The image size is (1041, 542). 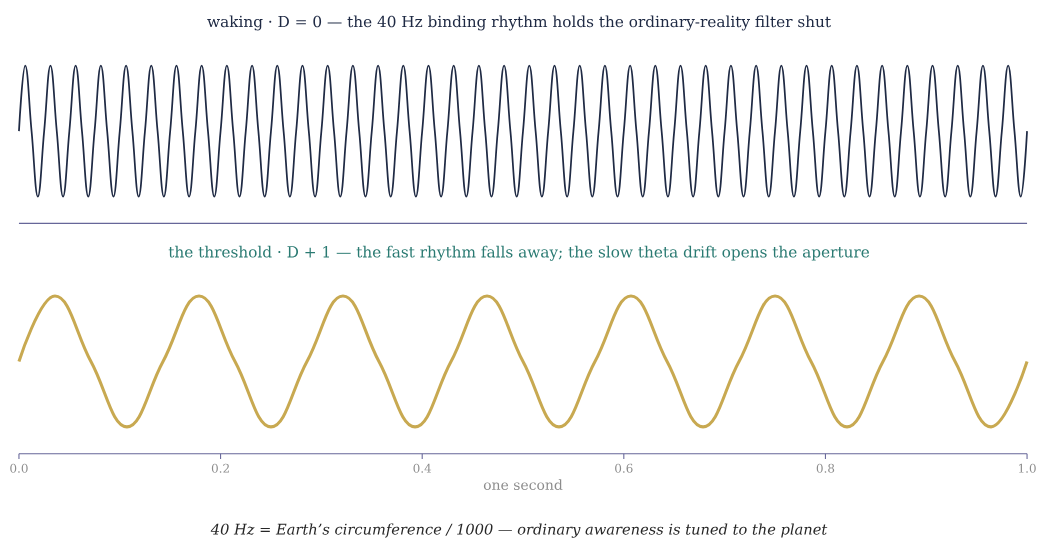 I want to click on x-axis-title: one second, so click(x=523, y=484).